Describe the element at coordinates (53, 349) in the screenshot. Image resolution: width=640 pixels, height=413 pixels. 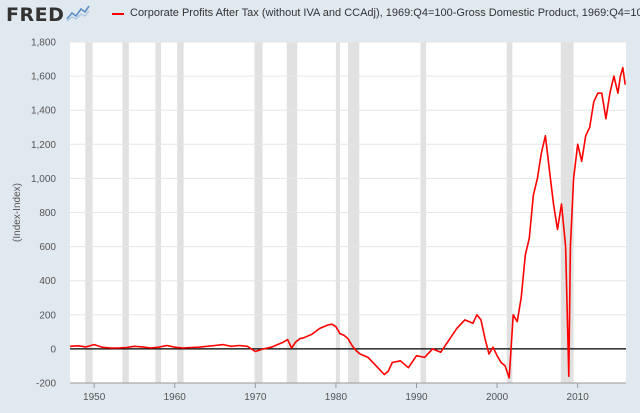
I see `y-tick-label: 0` at that location.